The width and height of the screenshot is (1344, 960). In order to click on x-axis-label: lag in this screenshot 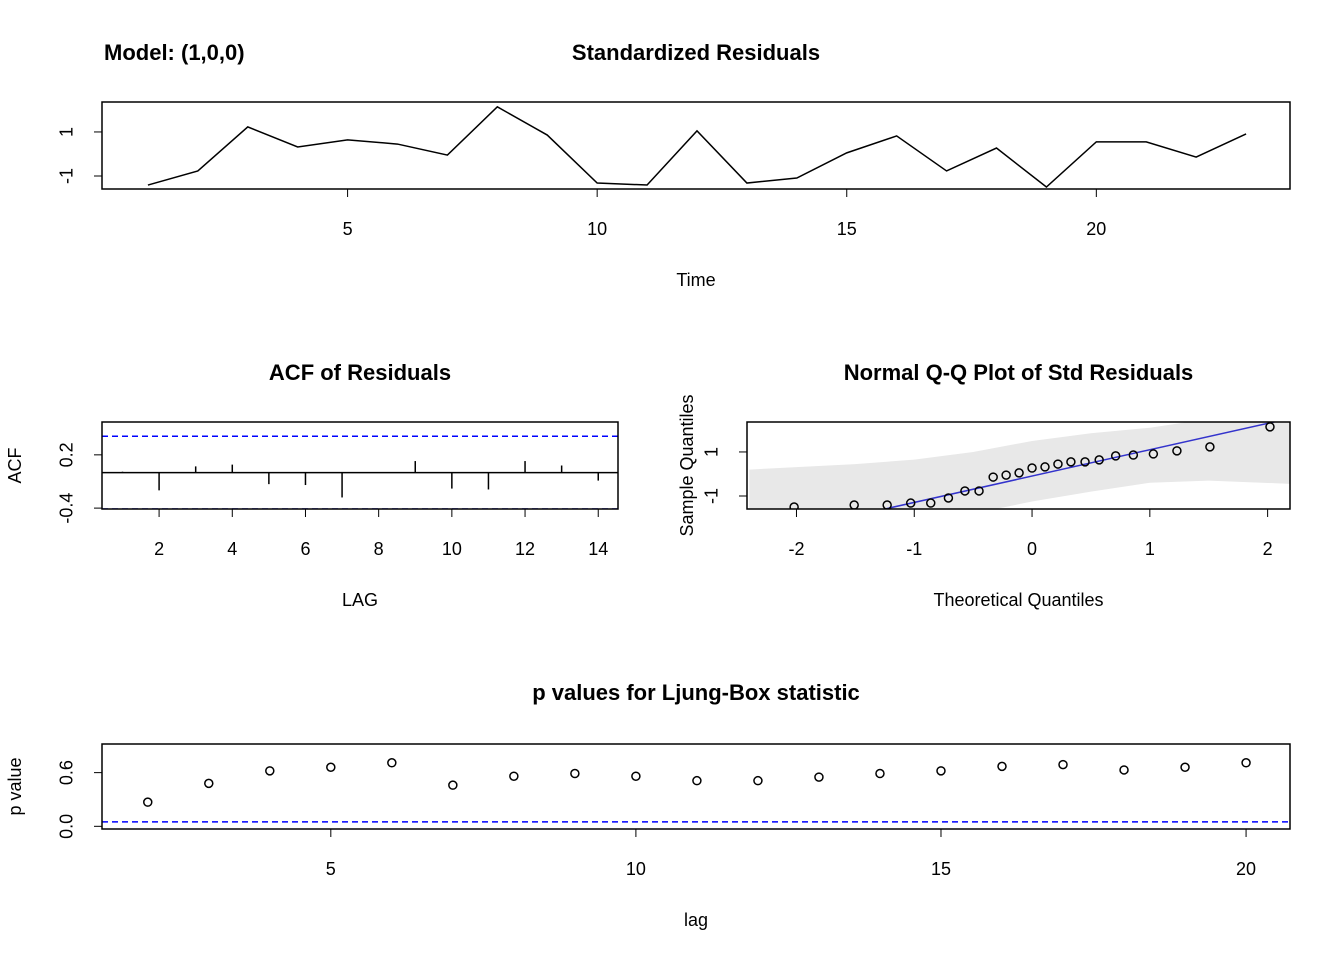, I will do `click(696, 920)`.